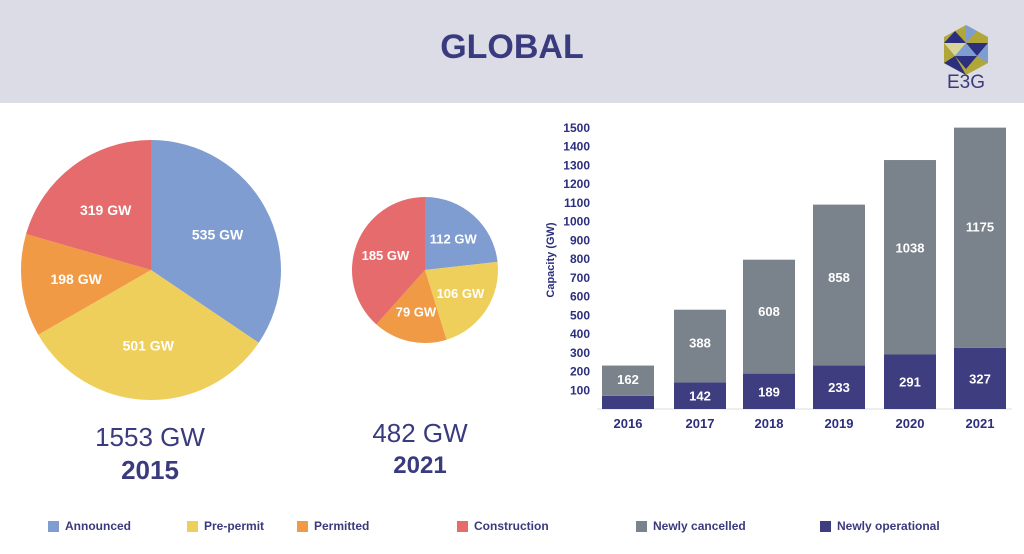 This screenshot has width=1024, height=554. I want to click on pie-2021-label: 112 GW, so click(454, 238).